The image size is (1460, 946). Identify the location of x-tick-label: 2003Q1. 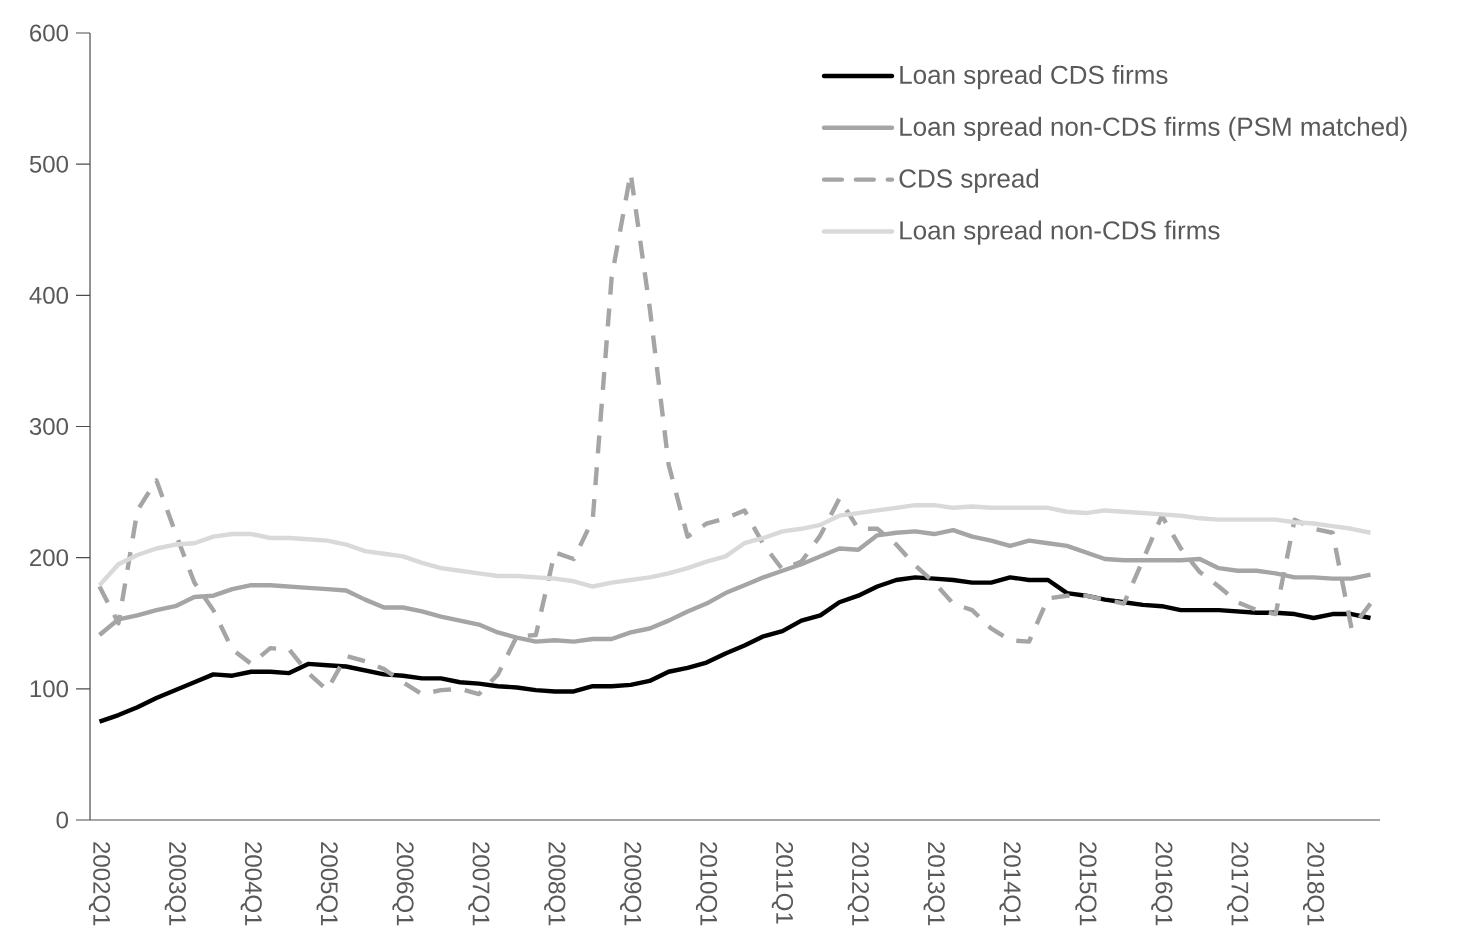
(175, 884).